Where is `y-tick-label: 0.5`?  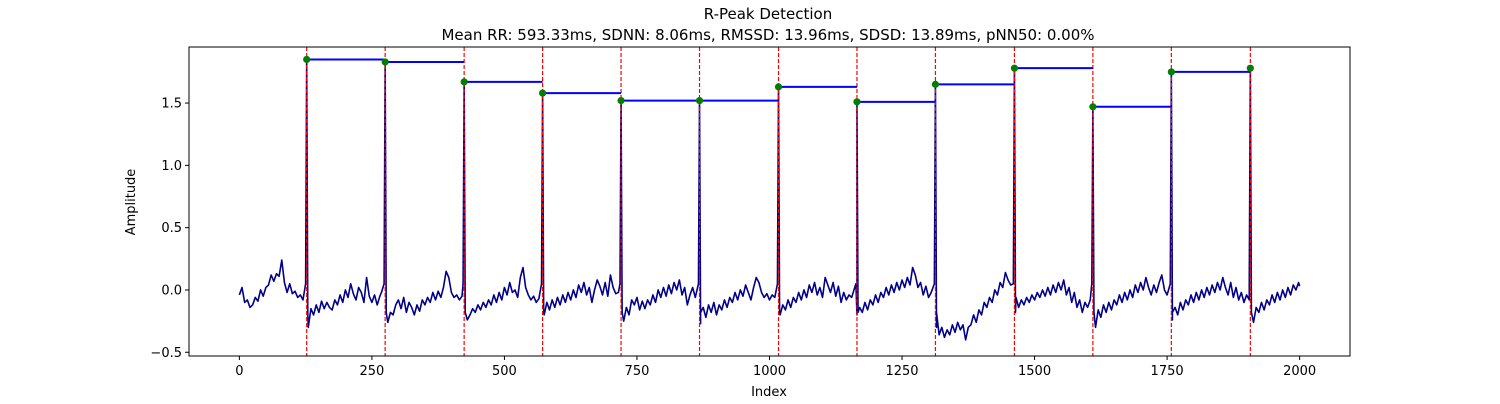
y-tick-label: 0.5 is located at coordinates (171, 228).